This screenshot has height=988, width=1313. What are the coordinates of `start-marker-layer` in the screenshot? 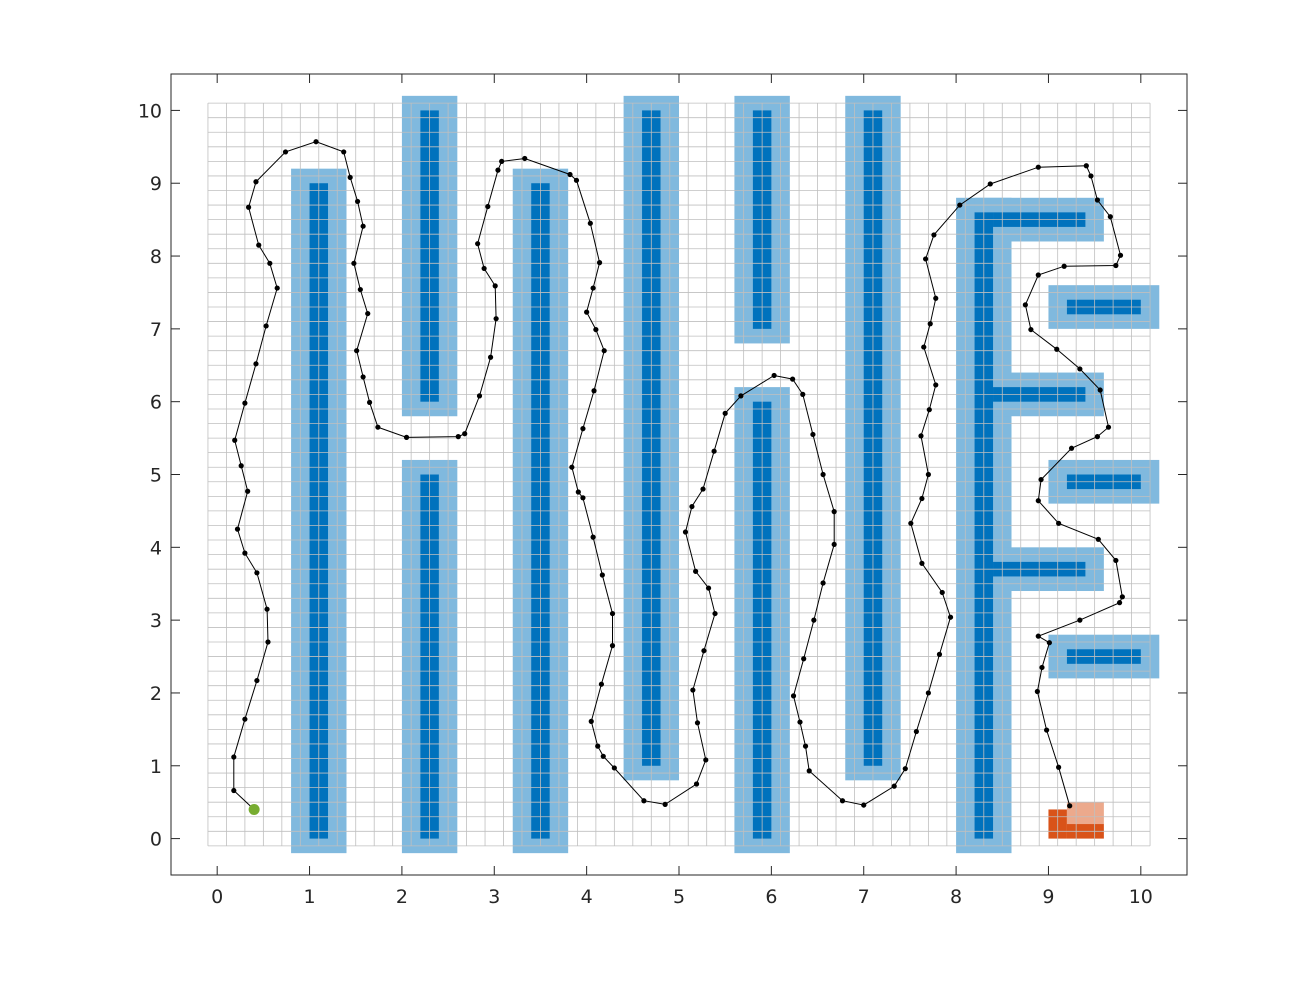 It's located at (254, 809).